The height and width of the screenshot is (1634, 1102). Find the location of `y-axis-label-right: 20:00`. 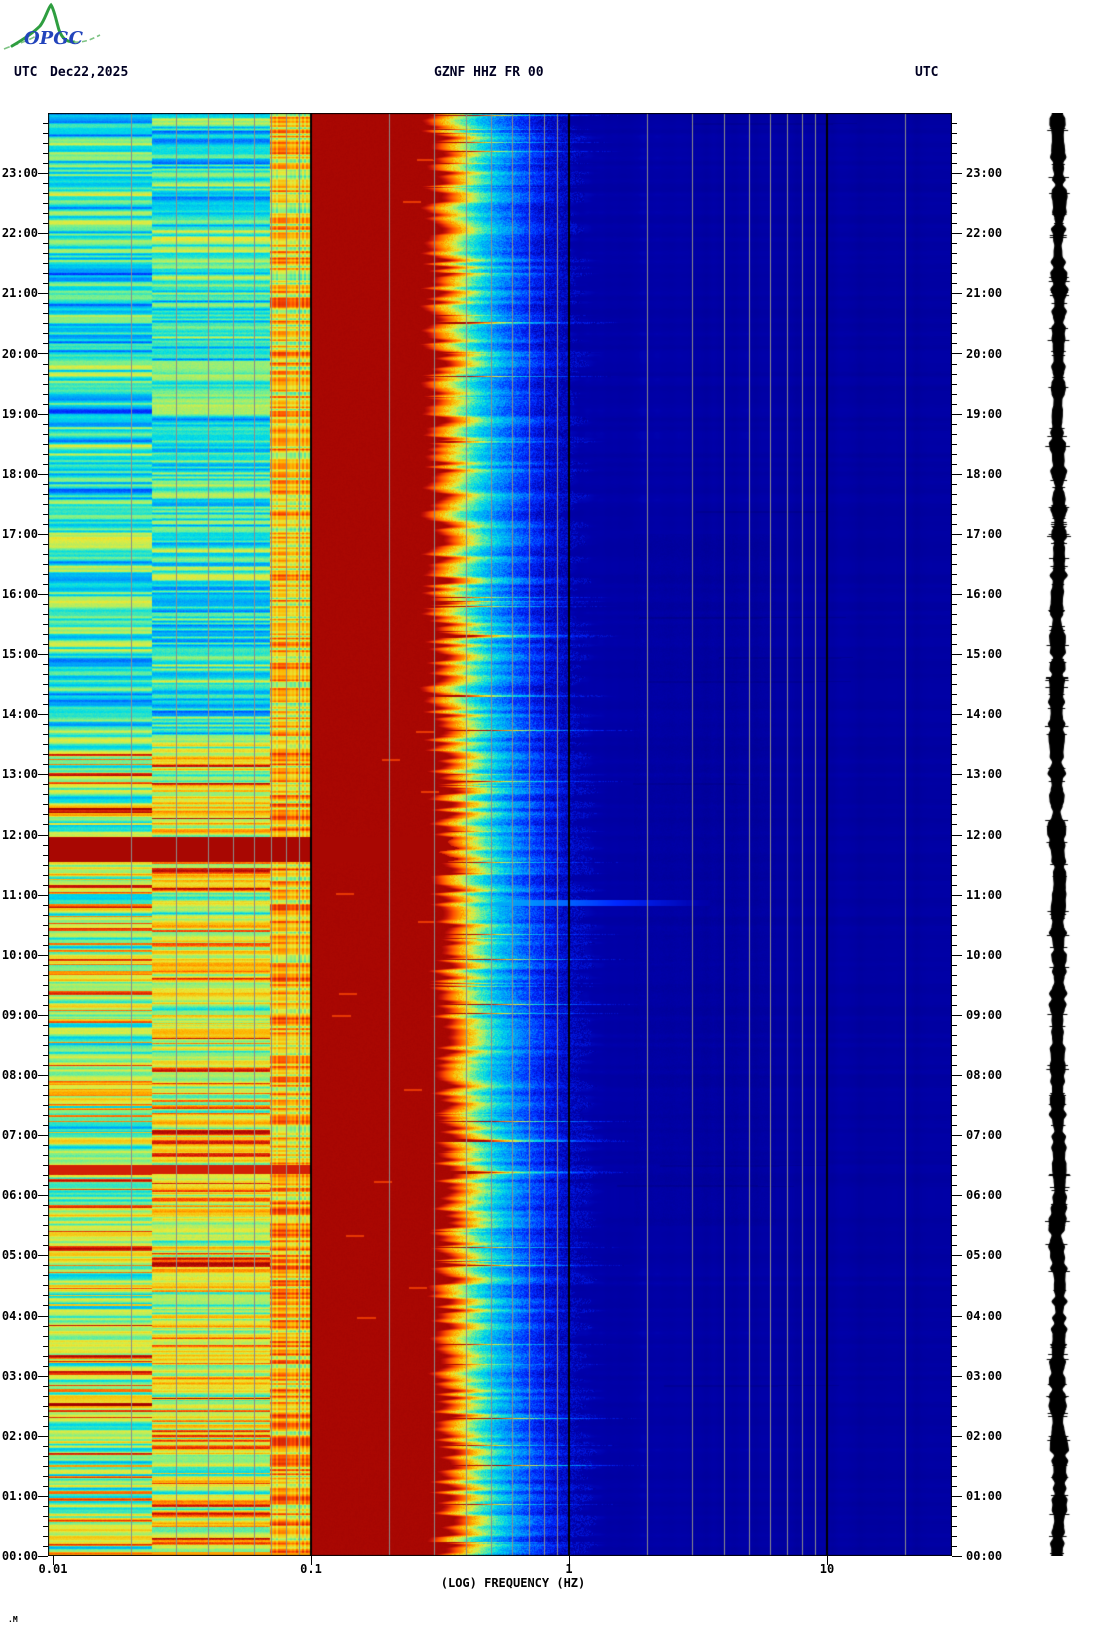

y-axis-label-right: 20:00 is located at coordinates (984, 353).